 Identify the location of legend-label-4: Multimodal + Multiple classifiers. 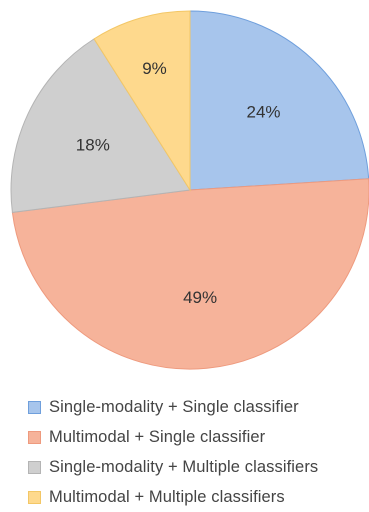
(167, 496).